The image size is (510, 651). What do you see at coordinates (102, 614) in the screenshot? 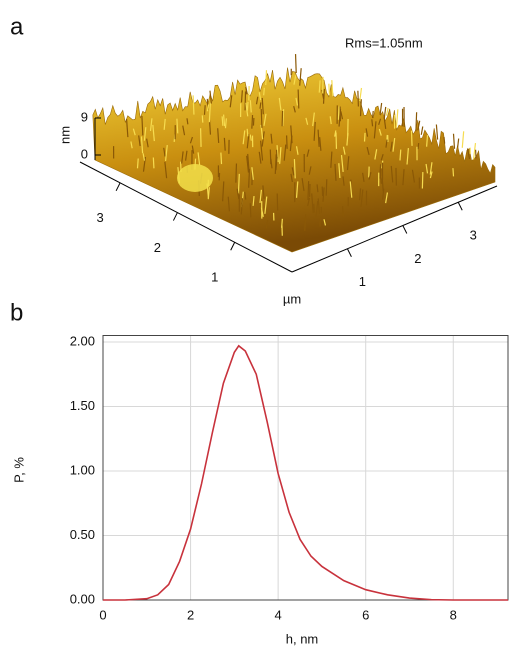
I see `x-tick-label: 0` at bounding box center [102, 614].